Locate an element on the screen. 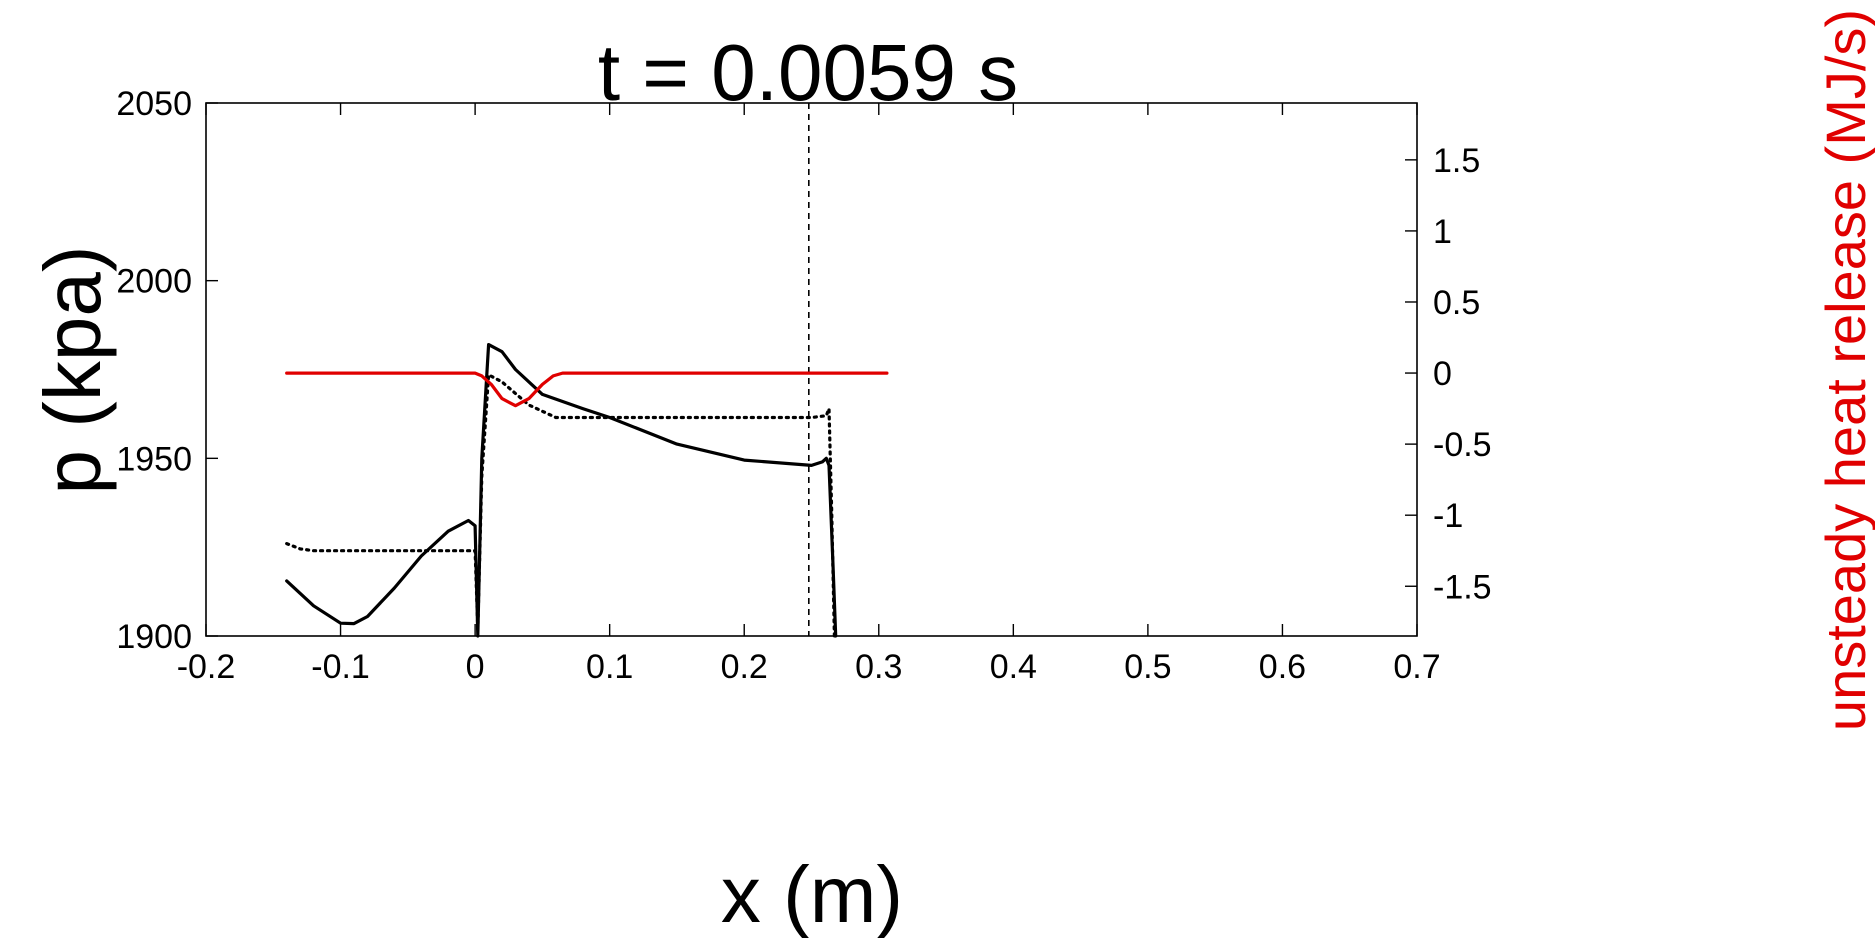  y-tick-label: 2000 is located at coordinates (154, 282).